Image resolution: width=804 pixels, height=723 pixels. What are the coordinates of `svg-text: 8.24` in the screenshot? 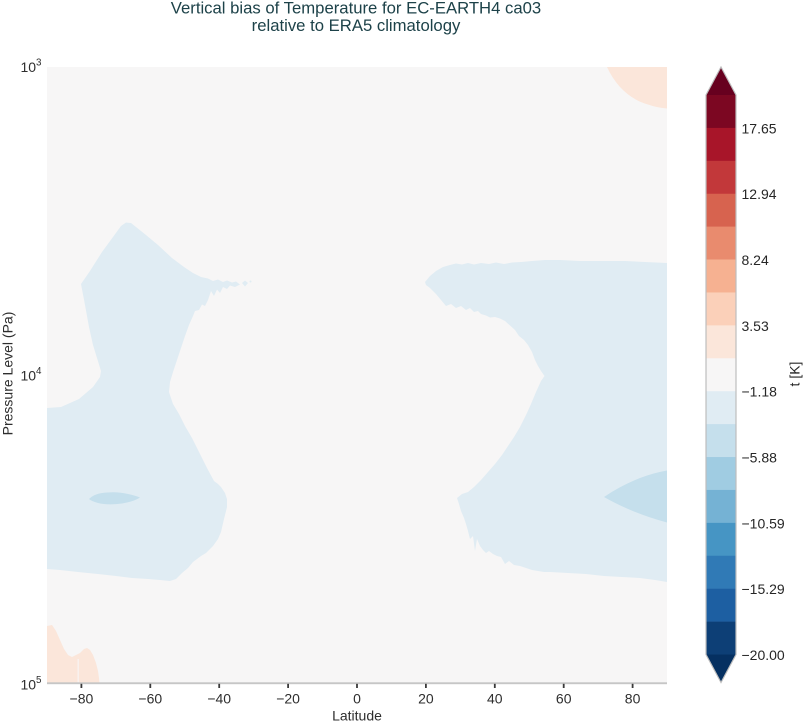 It's located at (755, 260).